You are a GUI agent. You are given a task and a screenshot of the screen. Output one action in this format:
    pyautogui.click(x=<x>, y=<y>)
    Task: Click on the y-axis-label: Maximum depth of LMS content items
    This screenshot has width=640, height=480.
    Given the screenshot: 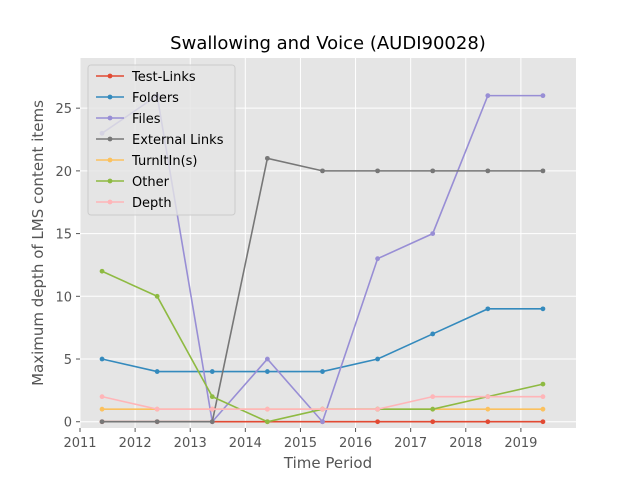 What is the action you would take?
    pyautogui.click(x=38, y=243)
    